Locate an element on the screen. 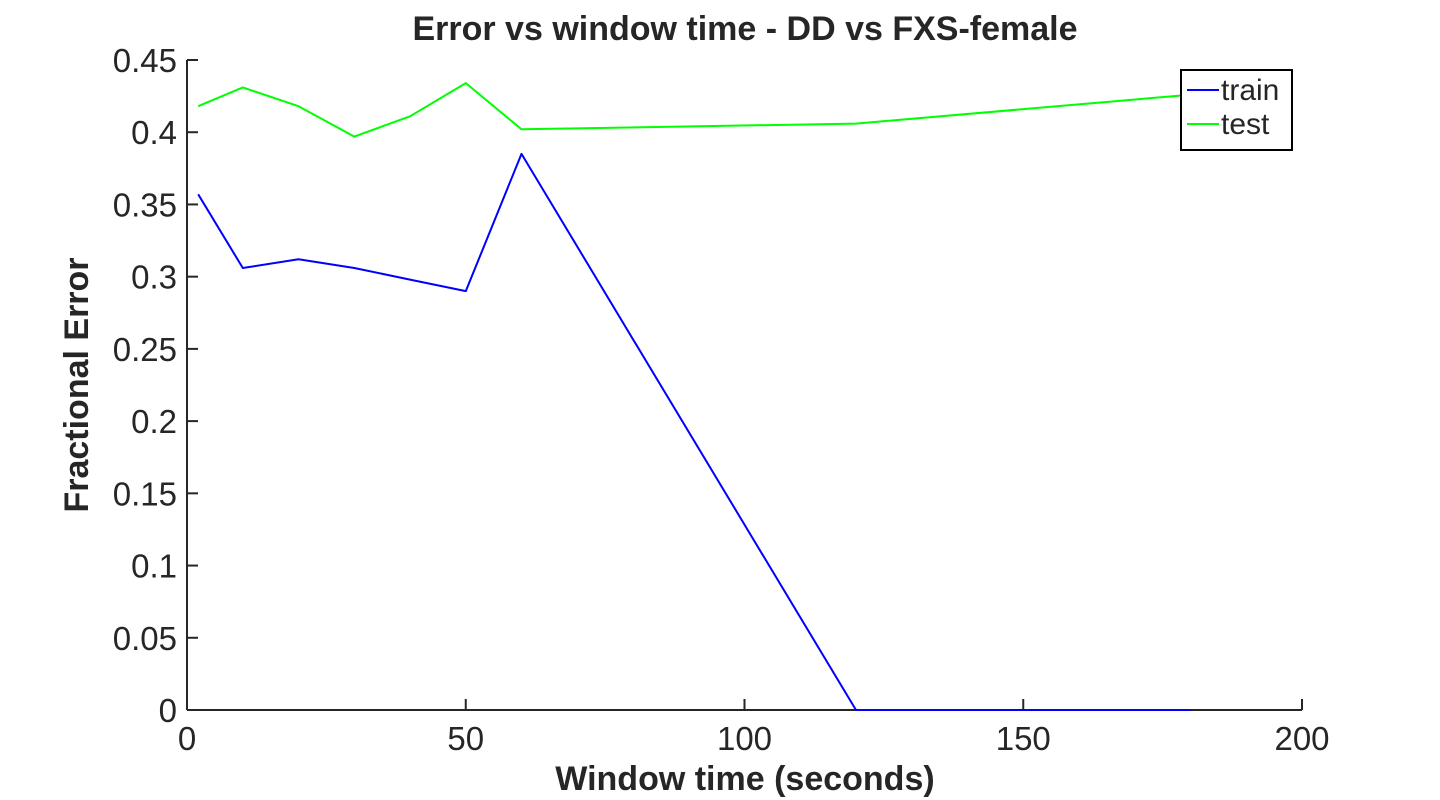 This screenshot has height=800, width=1440. y-tick-label: 0.15 is located at coordinates (145, 493).